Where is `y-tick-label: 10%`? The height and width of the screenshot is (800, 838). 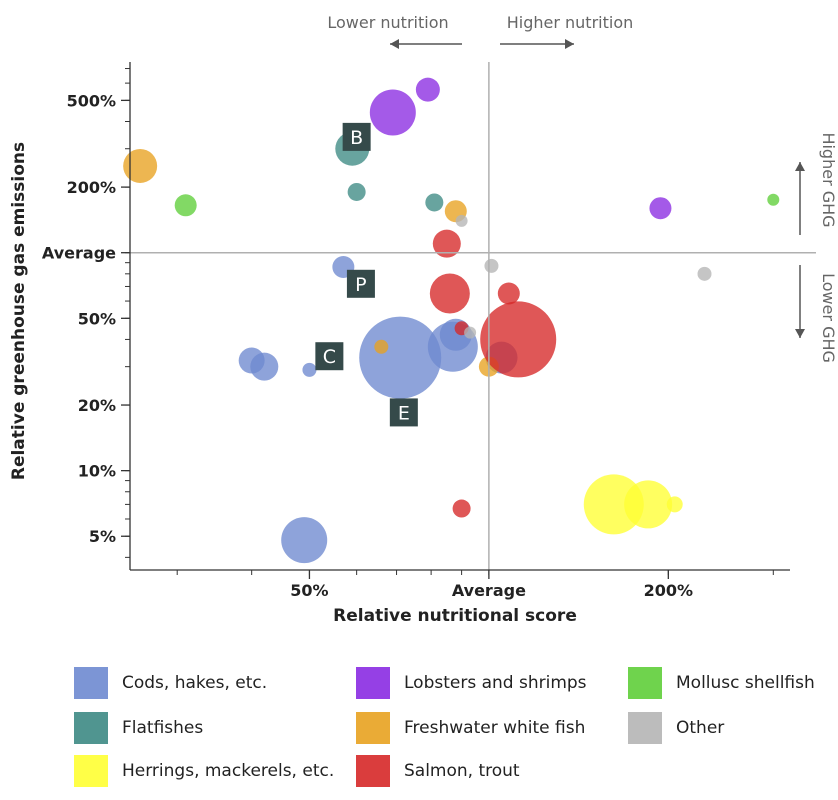 y-tick-label: 10% is located at coordinates (97, 471).